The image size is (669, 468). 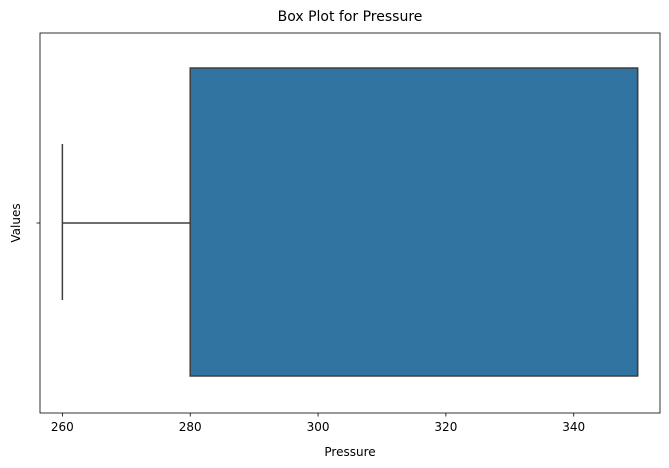 What do you see at coordinates (16, 222) in the screenshot?
I see `y-axis-label: Values` at bounding box center [16, 222].